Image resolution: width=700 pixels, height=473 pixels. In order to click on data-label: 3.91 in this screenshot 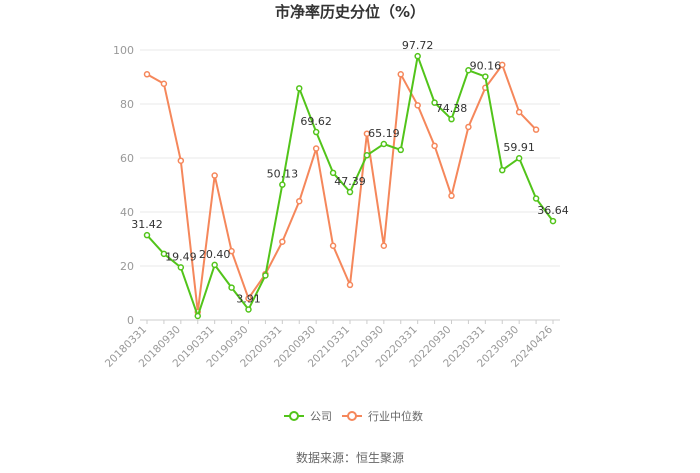, I will do `click(248, 298)`.